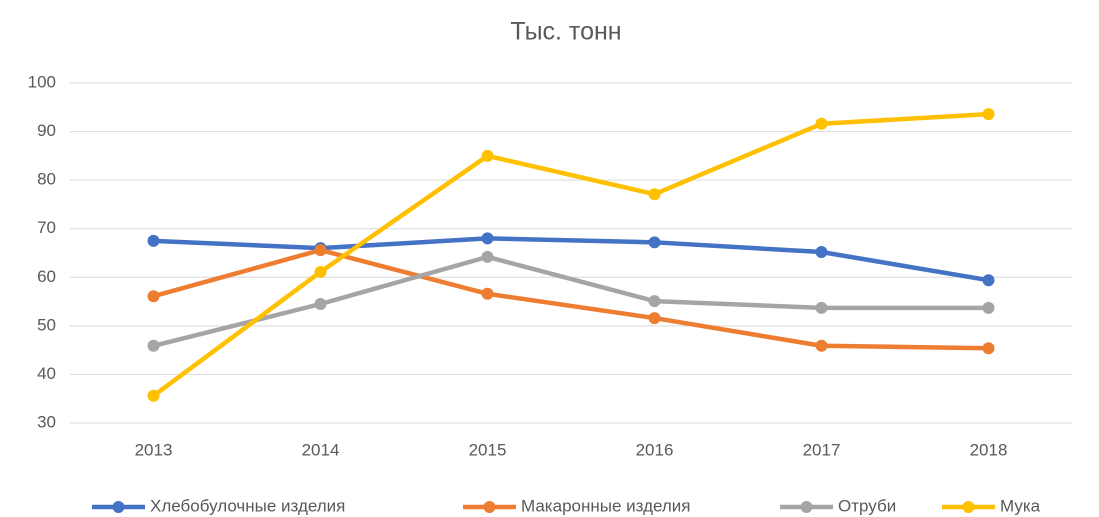 Image resolution: width=1099 pixels, height=517 pixels. What do you see at coordinates (42, 81) in the screenshot?
I see `y-tick-label: 100` at bounding box center [42, 81].